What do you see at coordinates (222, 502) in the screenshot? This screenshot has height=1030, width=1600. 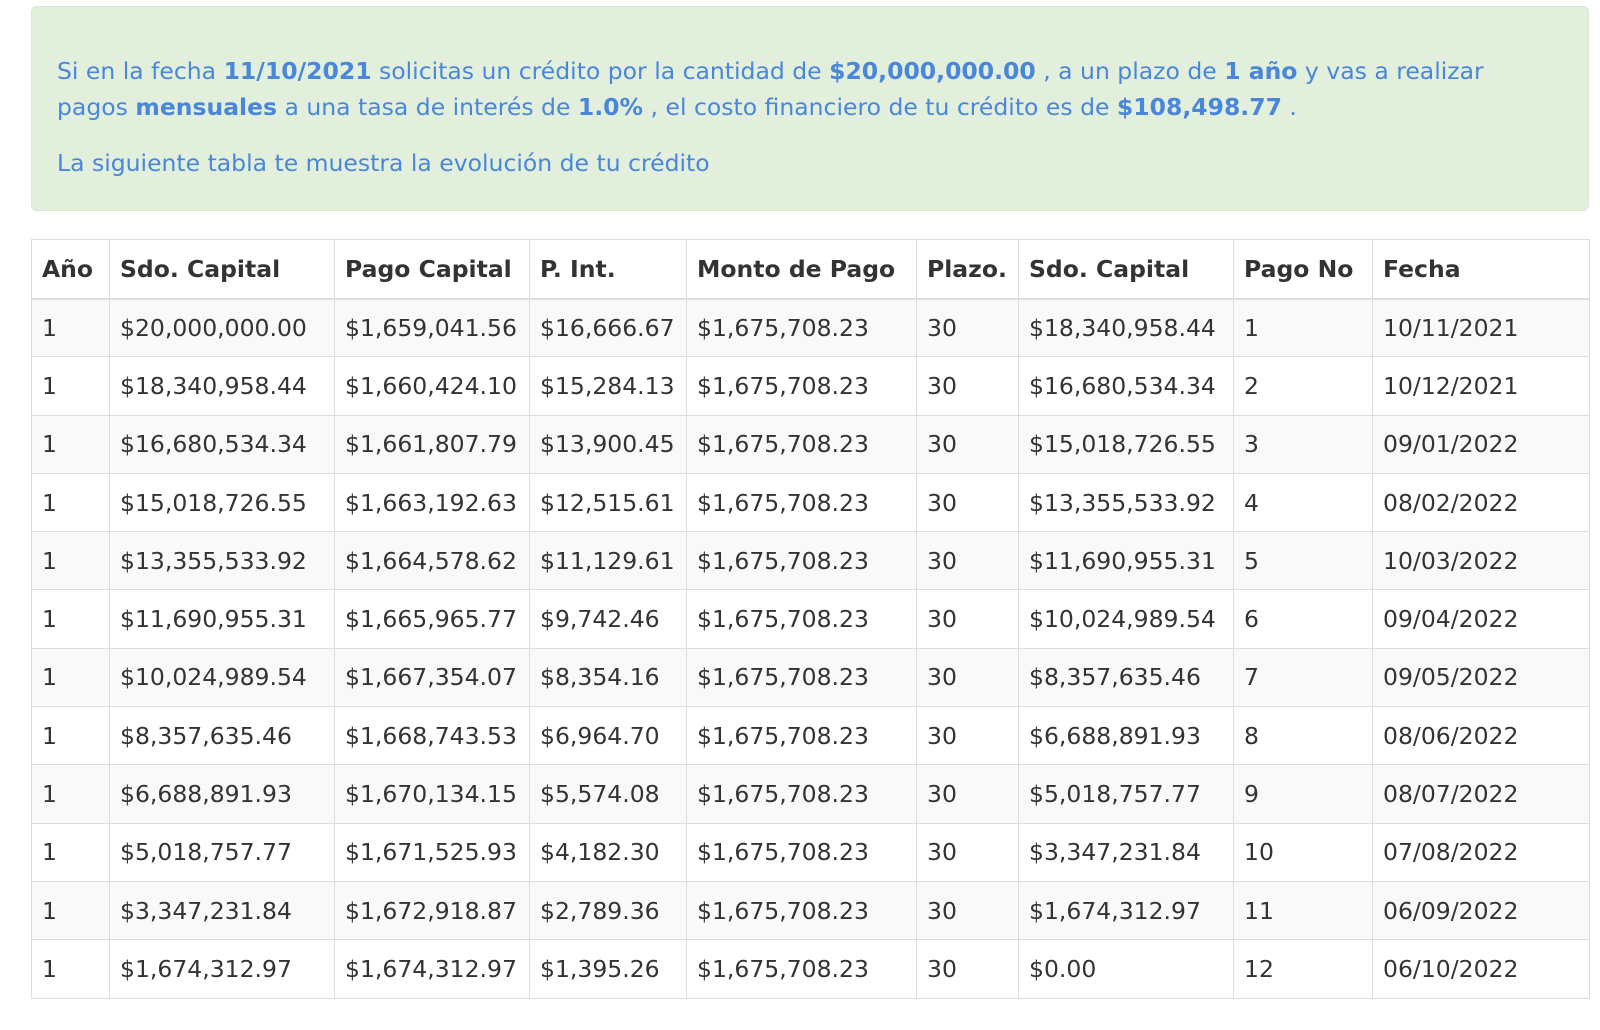 I see `cell-opening-balance: $15,018,726.55` at bounding box center [222, 502].